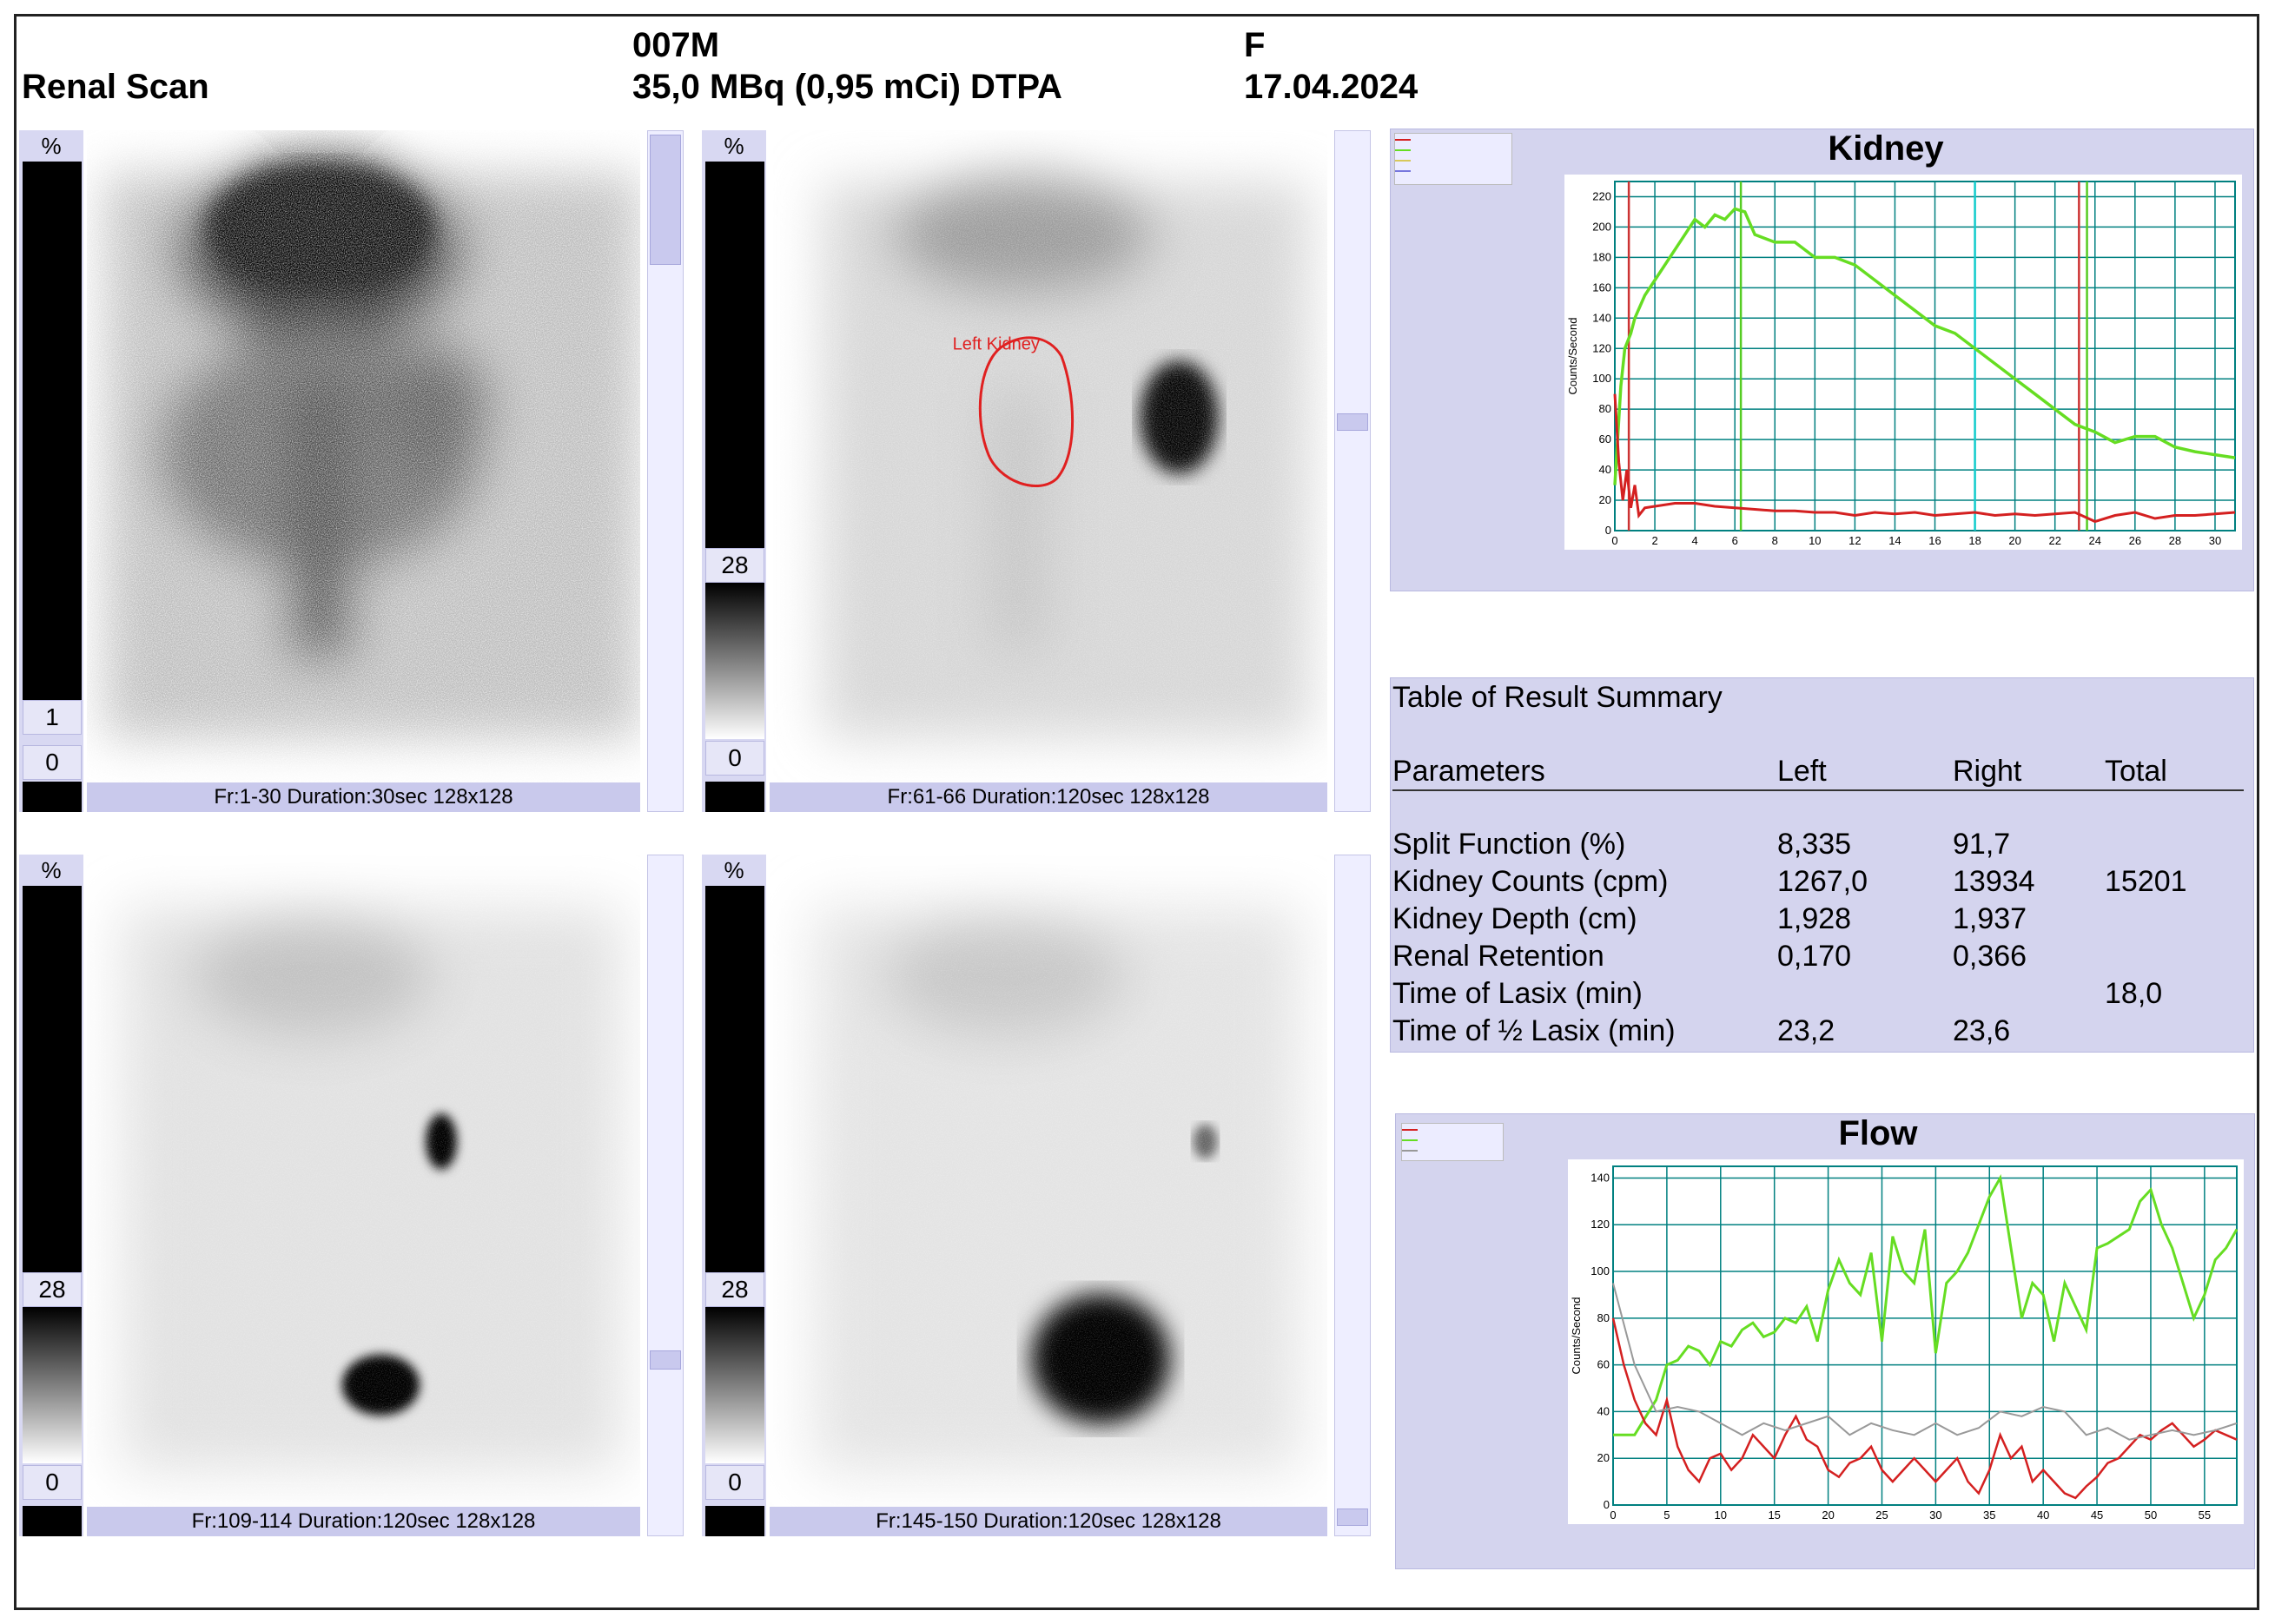  I want to click on kidney-legend, so click(1453, 159).